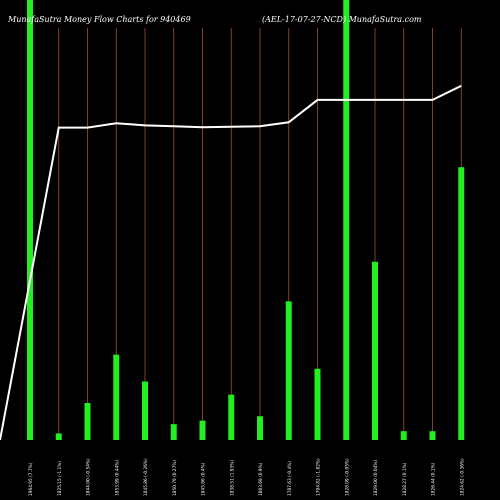 The image size is (500, 500). What do you see at coordinates (462, 477) in the screenshot?
I see `x-tick-label: 1824.62 (-0.36%)` at bounding box center [462, 477].